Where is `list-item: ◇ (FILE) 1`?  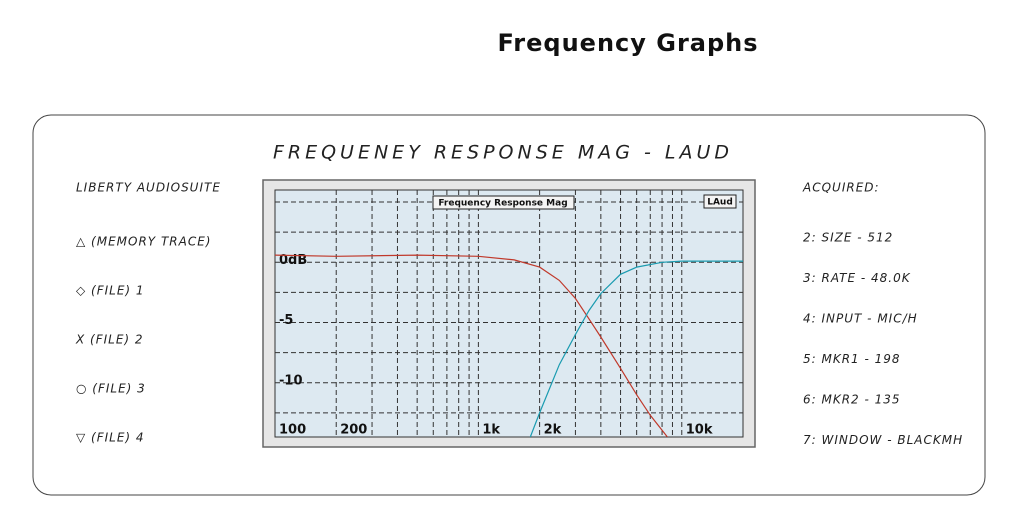
list-item: ◇ (FILE) 1 is located at coordinates (110, 291).